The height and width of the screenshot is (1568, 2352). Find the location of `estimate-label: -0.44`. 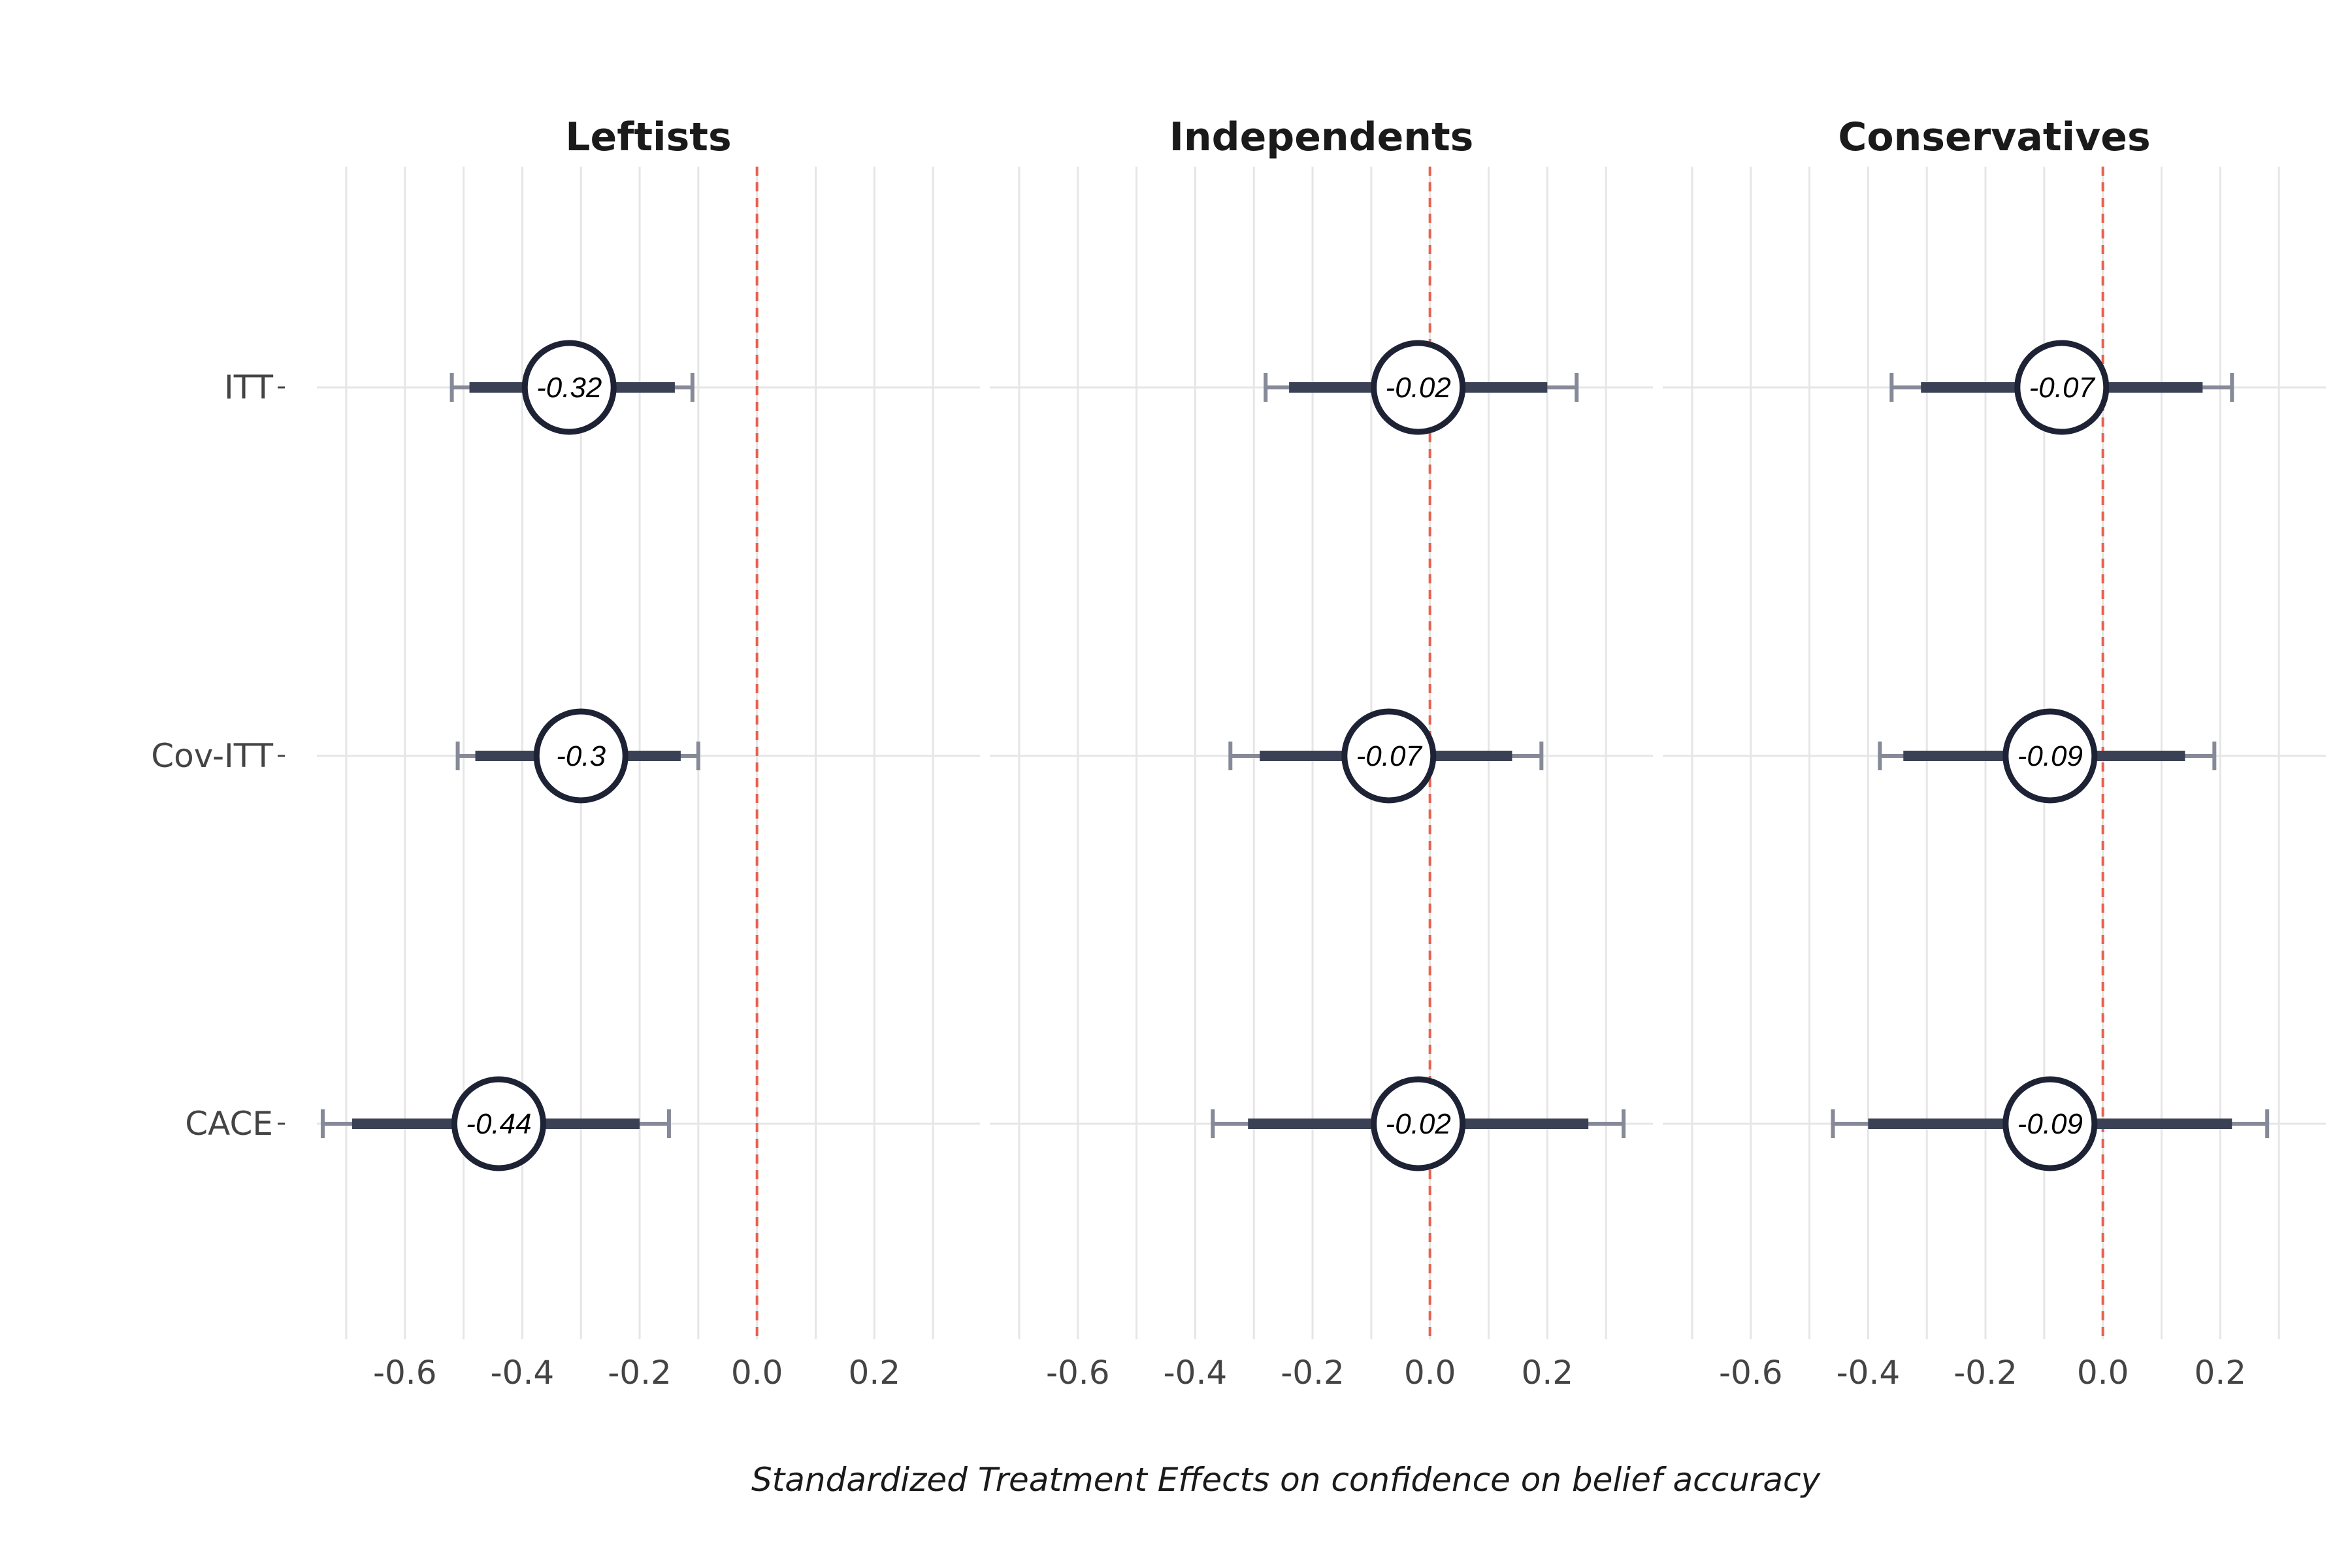

estimate-label: -0.44 is located at coordinates (498, 1124).